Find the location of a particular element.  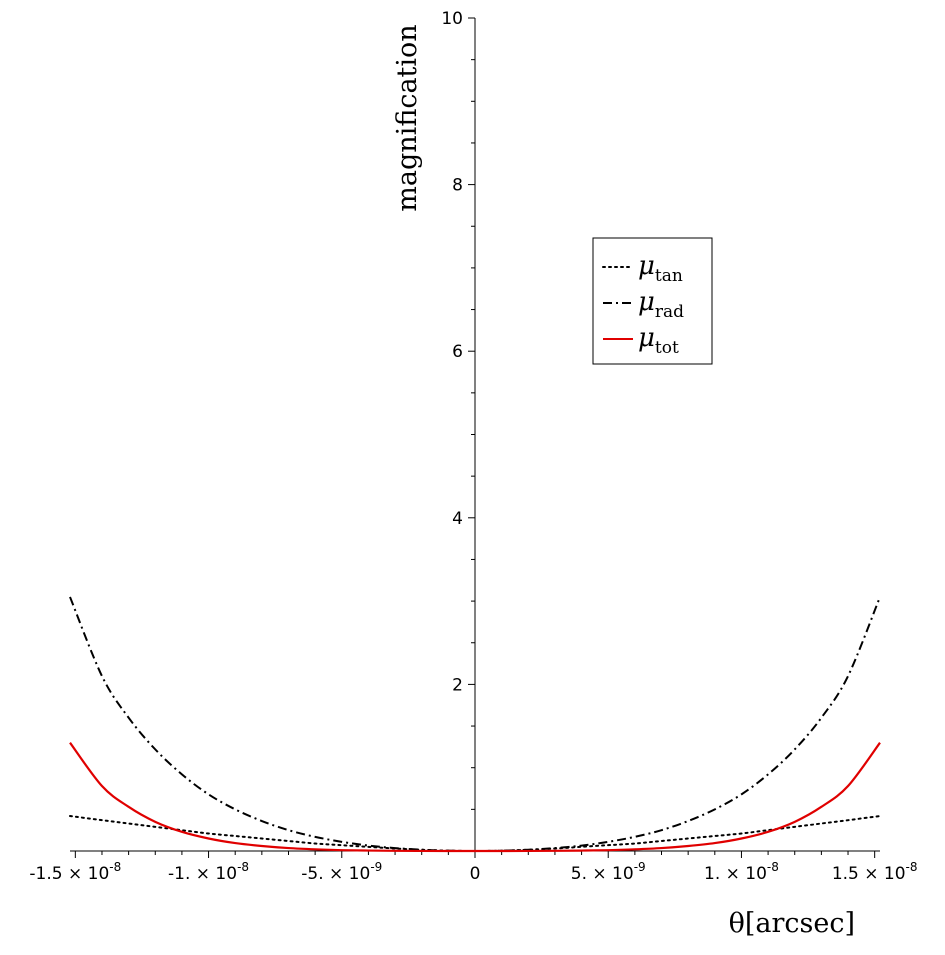

x-tick-label: -1.5 × 10⁻⁸ is located at coordinates (75, 872).